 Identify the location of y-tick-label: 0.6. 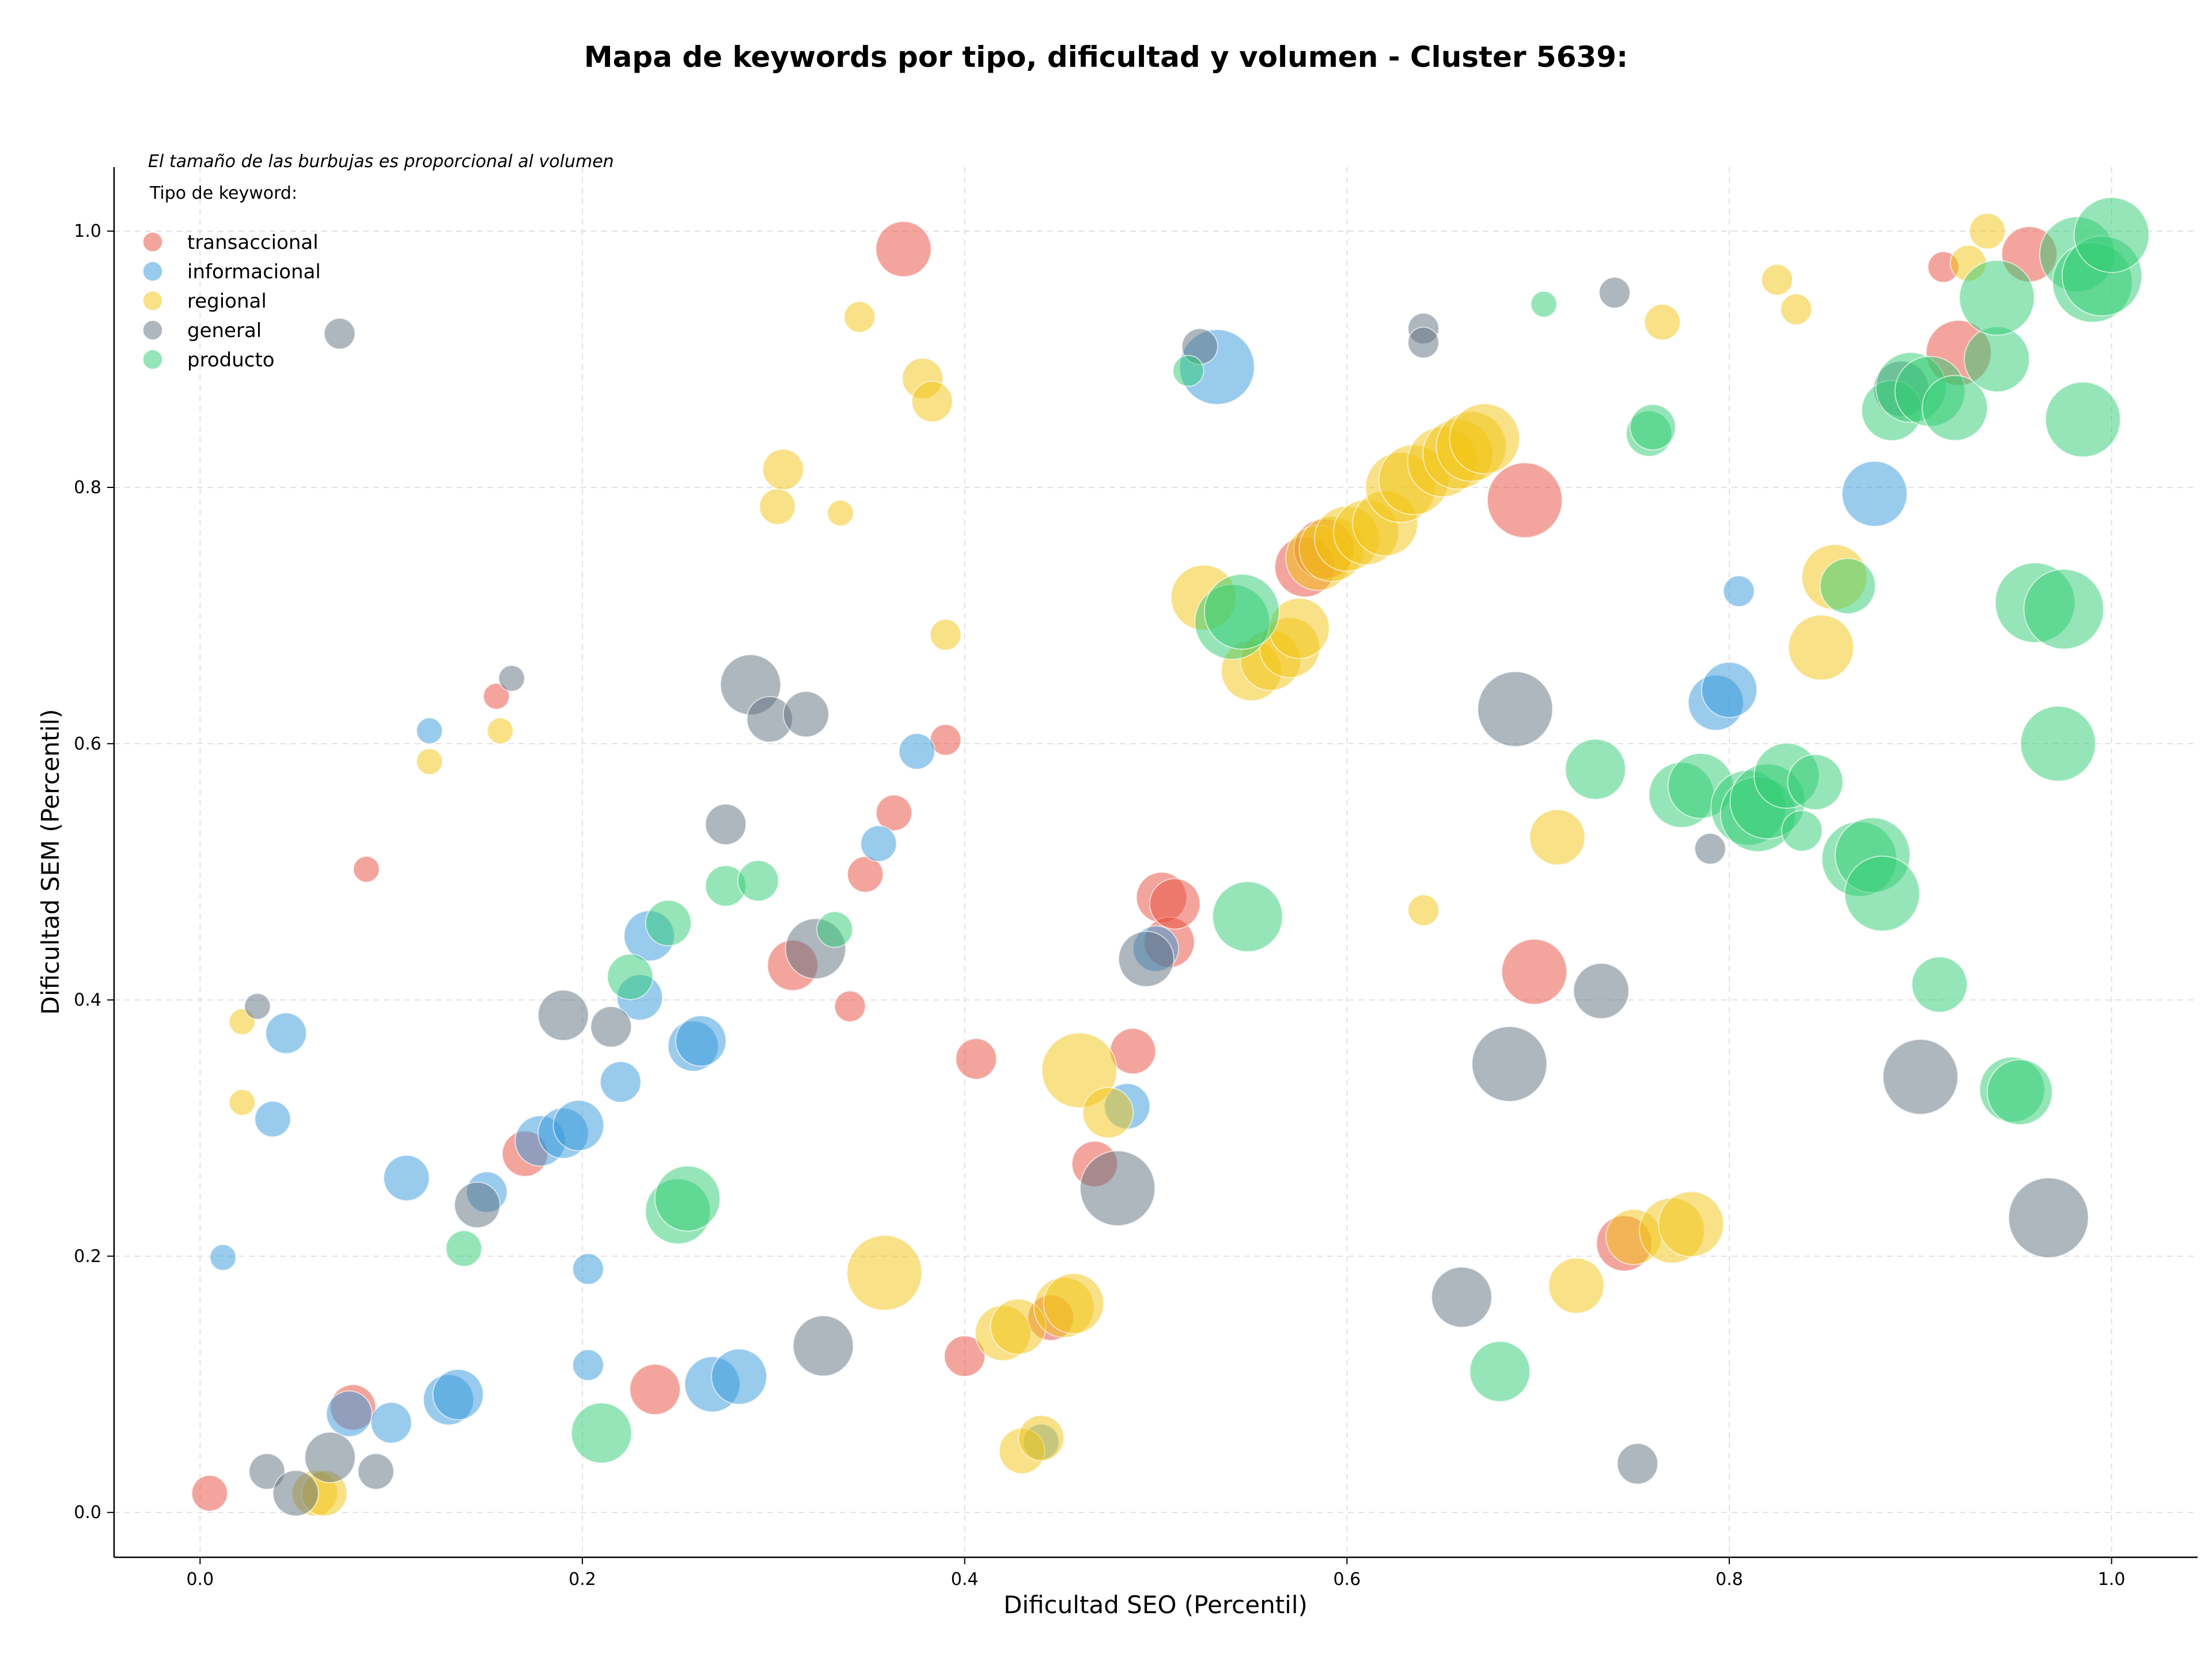
(87, 744).